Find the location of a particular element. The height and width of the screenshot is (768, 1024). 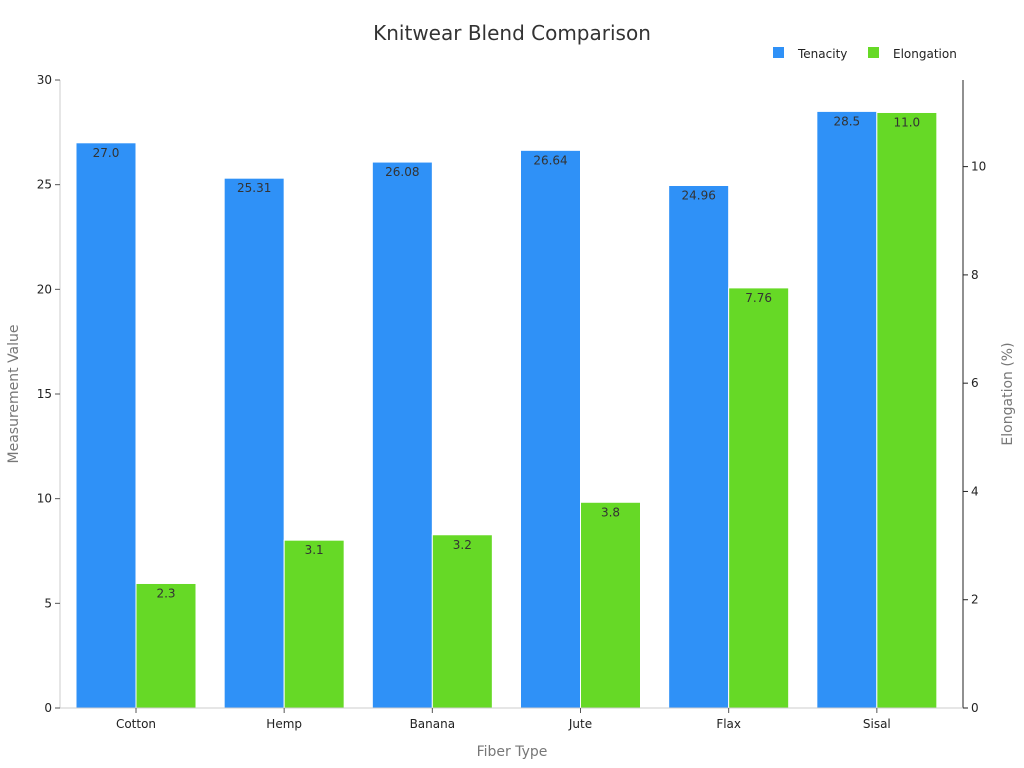

x-ticks: Cotton Hemp Banana Jute Flax Sisal is located at coordinates (503, 719).